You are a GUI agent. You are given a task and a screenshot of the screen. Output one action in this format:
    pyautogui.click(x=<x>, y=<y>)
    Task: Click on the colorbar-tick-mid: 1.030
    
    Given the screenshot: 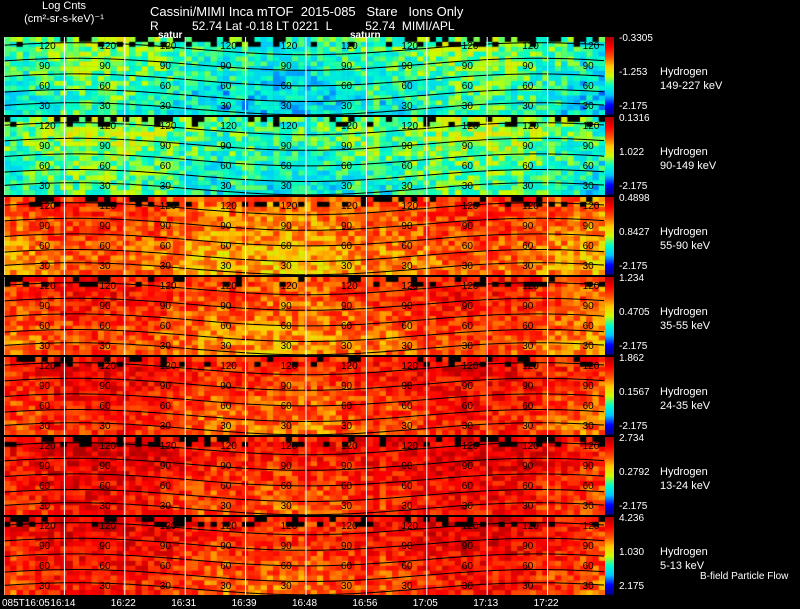 What is the action you would take?
    pyautogui.click(x=632, y=552)
    